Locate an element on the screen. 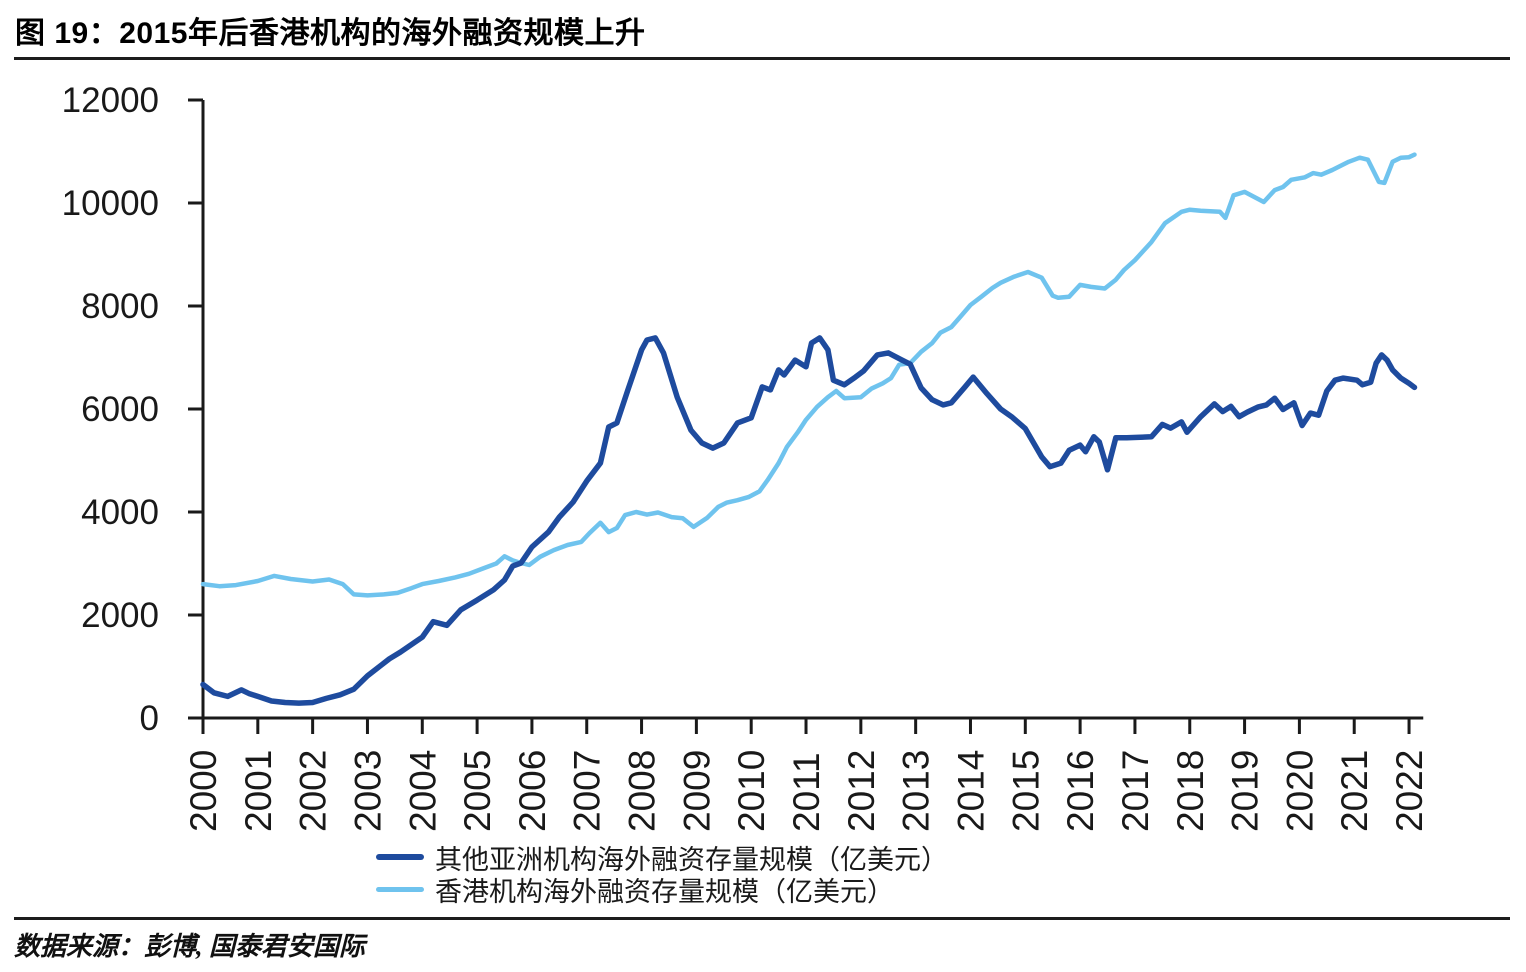  y-tick-label: 2000 is located at coordinates (120, 615).